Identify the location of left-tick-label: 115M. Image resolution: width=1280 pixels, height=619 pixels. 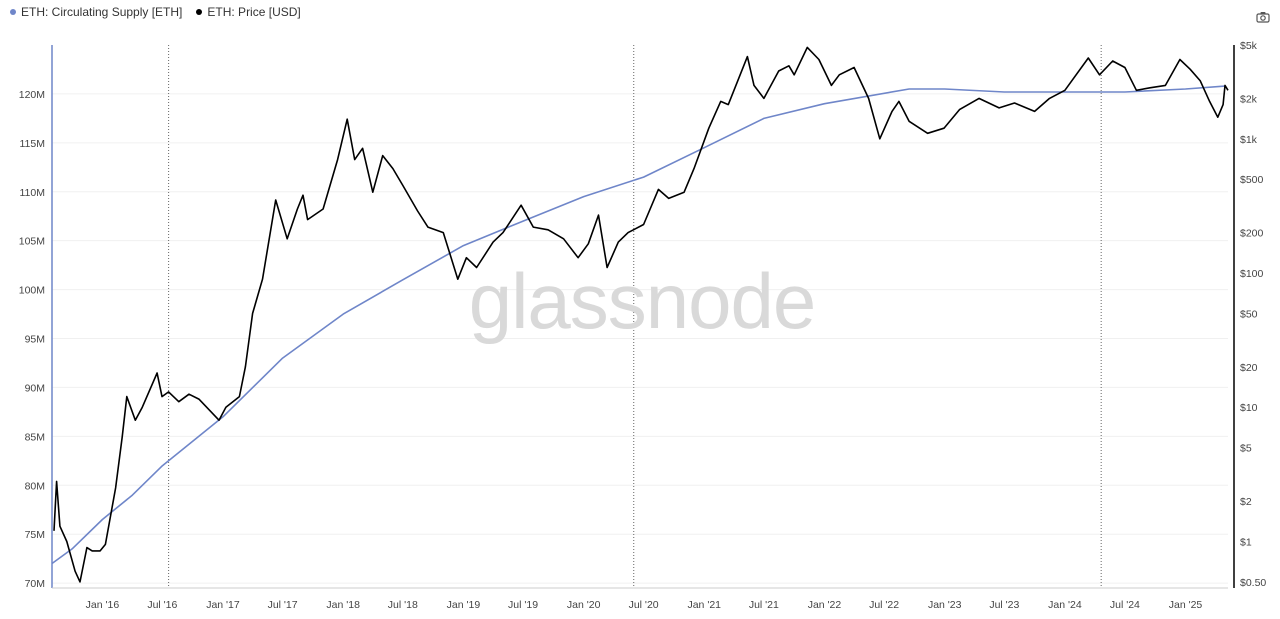
(33, 144).